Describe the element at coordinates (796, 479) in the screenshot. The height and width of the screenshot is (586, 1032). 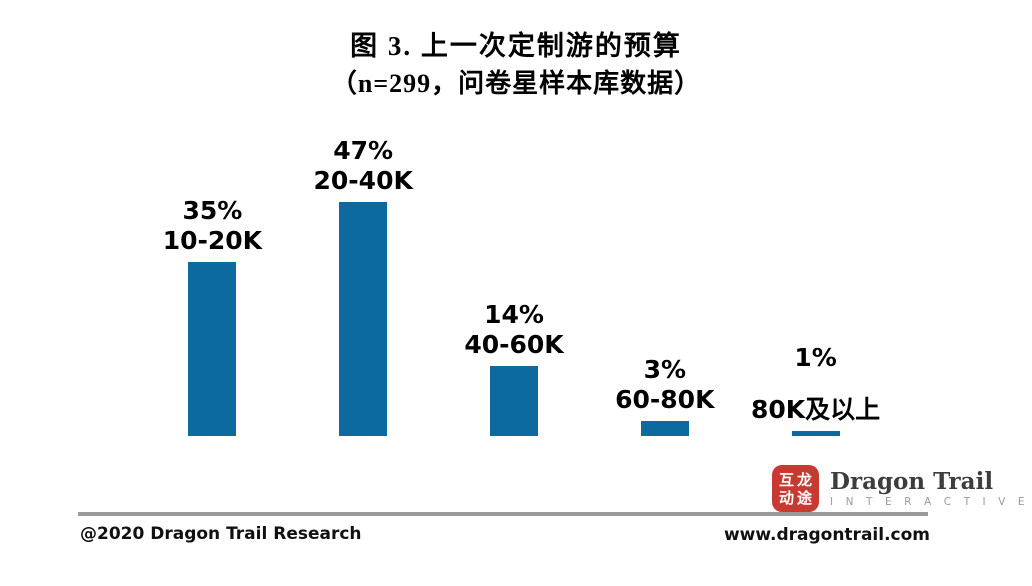
I see `seal-text-top: 互龙` at that location.